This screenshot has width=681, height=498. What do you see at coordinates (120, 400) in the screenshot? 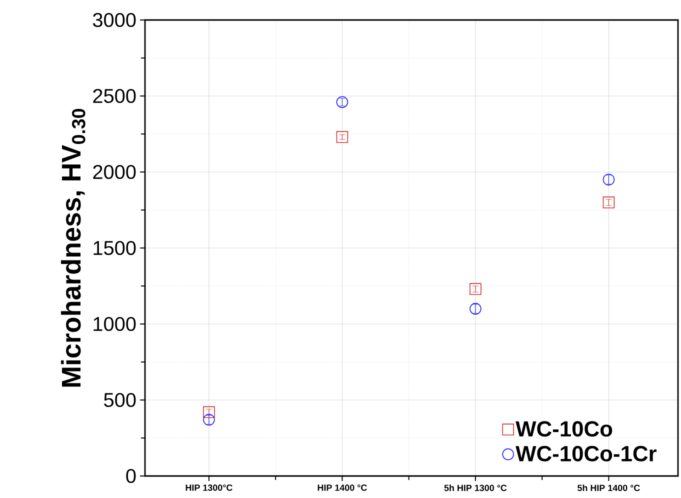
I see `y-tick-label: 500` at bounding box center [120, 400].